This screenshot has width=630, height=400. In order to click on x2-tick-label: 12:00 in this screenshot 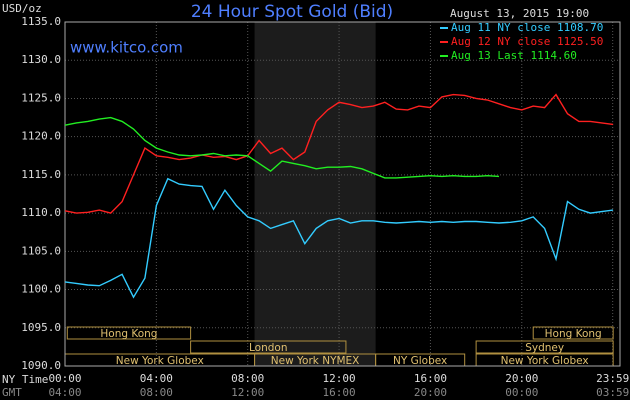, I will do `click(247, 392)`.